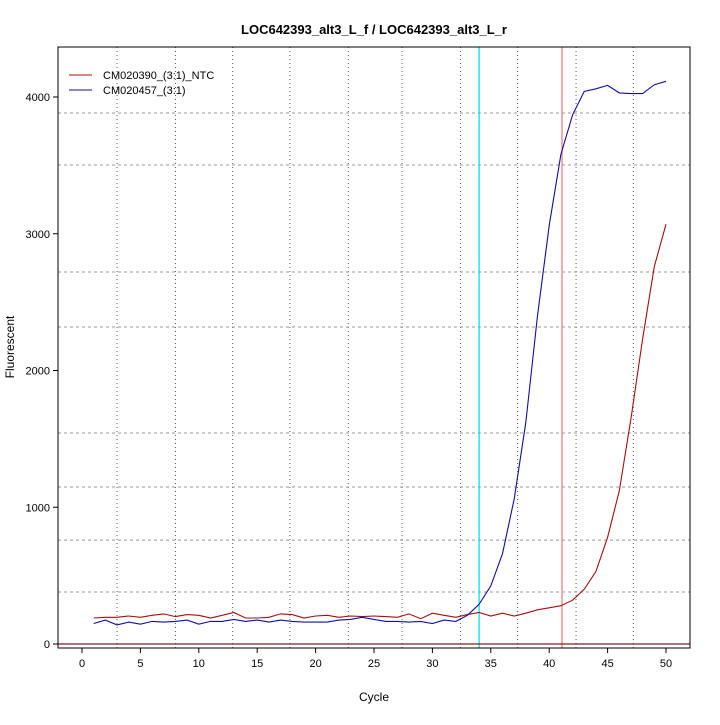 This screenshot has height=725, width=720. I want to click on legend-label: CM020457_(3:1), so click(144, 91).